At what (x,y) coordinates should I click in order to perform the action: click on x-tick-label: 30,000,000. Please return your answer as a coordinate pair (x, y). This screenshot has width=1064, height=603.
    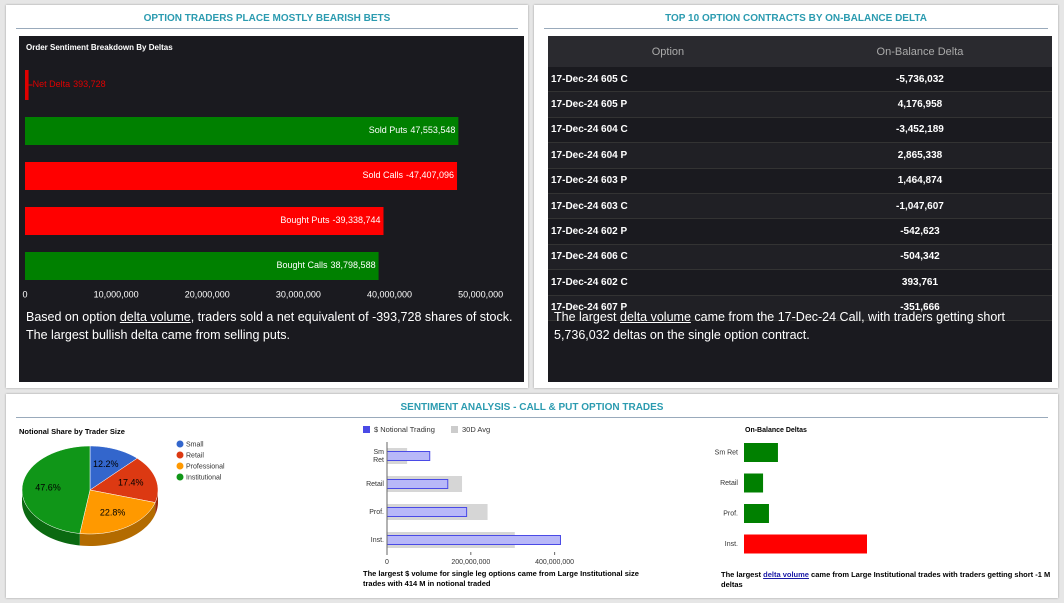
    Looking at the image, I should click on (298, 294).